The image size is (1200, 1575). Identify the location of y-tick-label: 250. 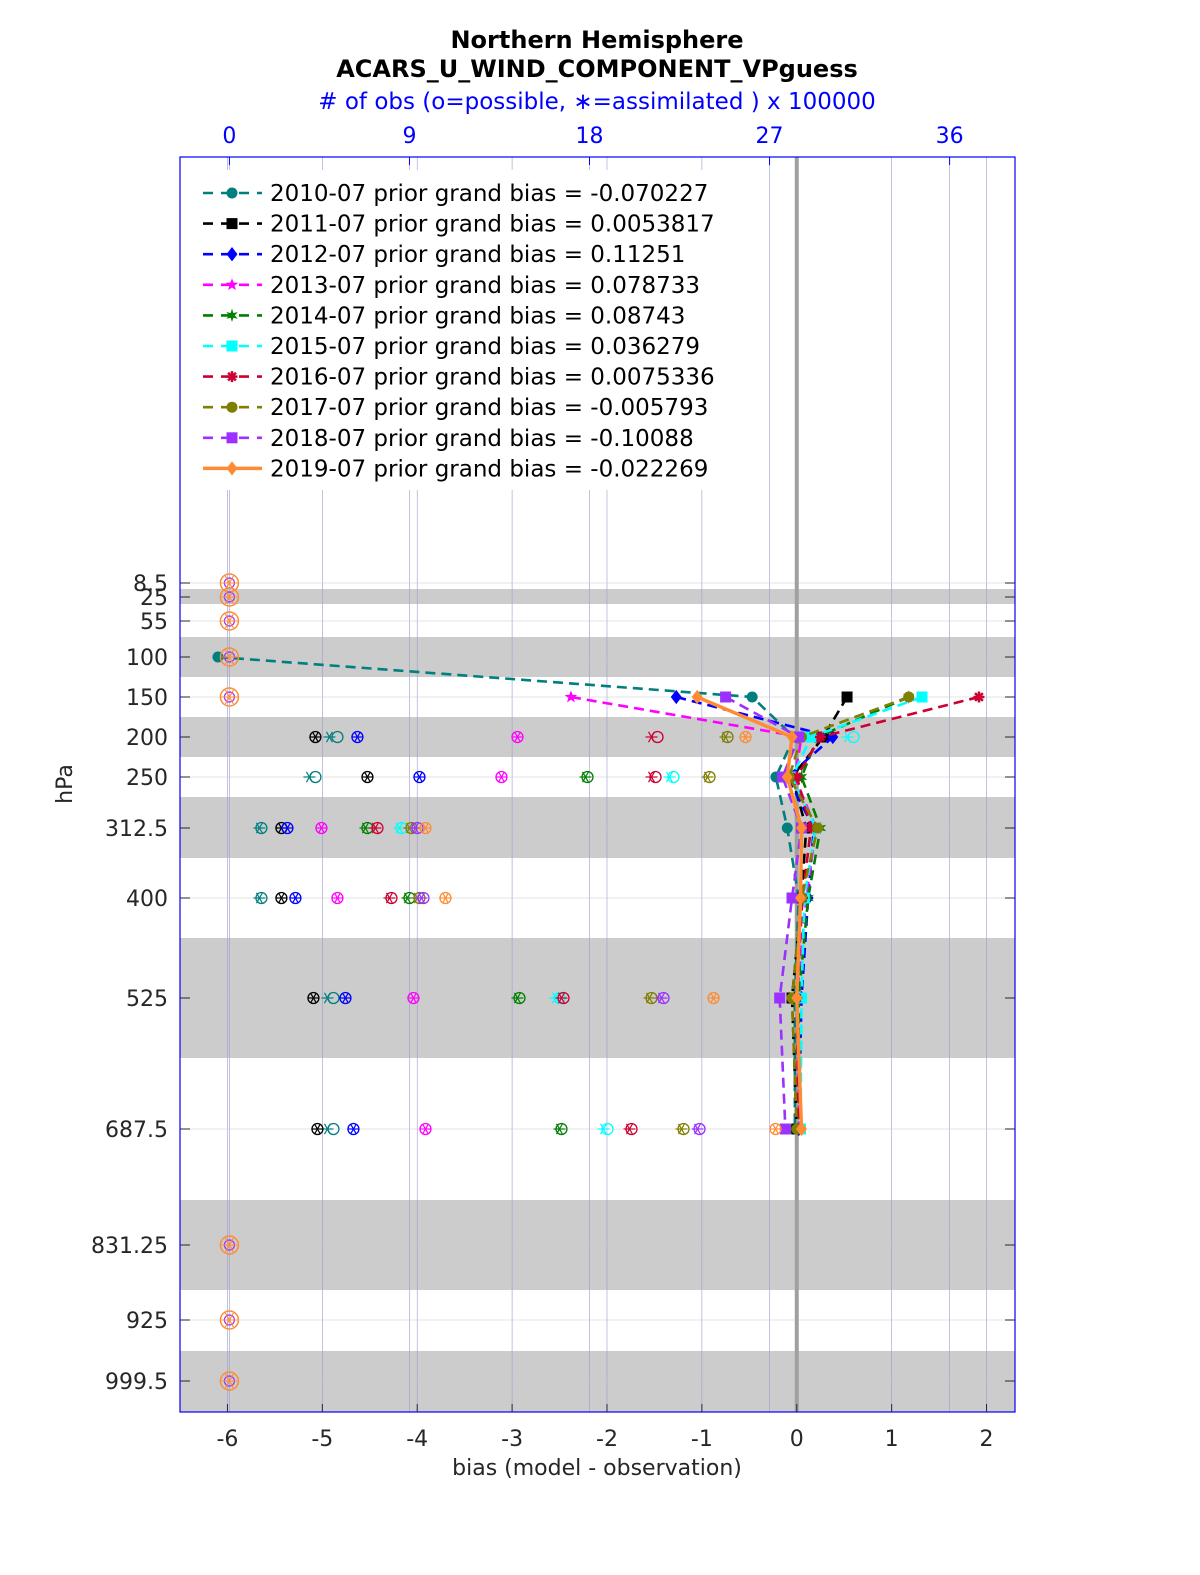
(147, 778).